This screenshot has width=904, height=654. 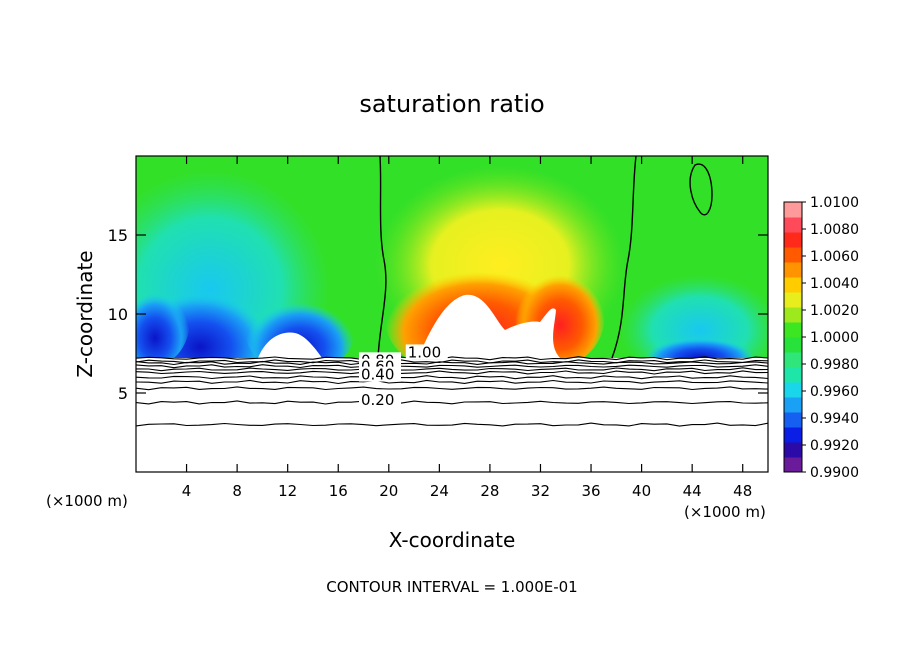 What do you see at coordinates (834, 392) in the screenshot?
I see `colorbar-label: 0.9960` at bounding box center [834, 392].